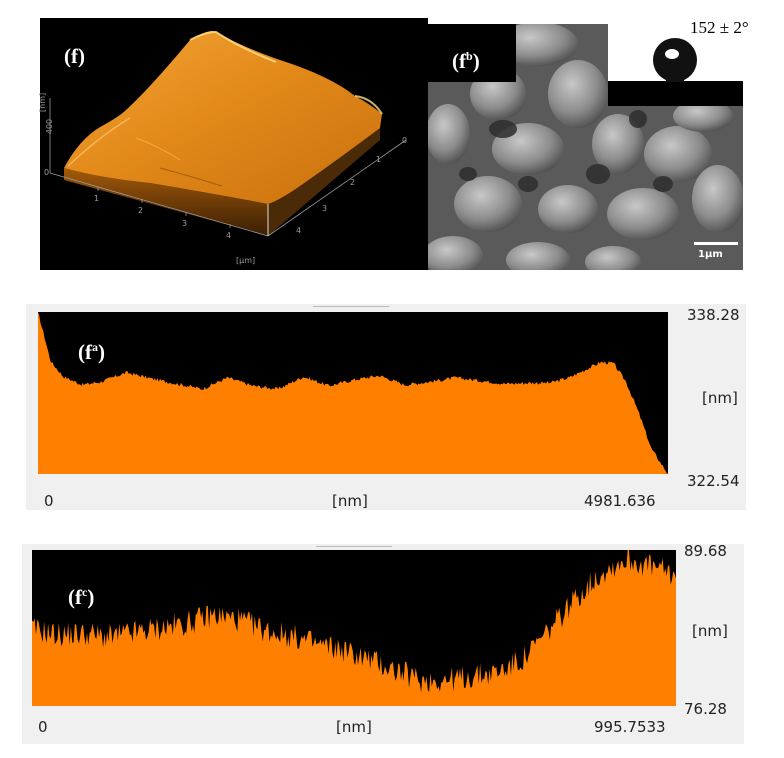 The height and width of the screenshot is (758, 784). I want to click on z-tick-400: 400, so click(50, 126).